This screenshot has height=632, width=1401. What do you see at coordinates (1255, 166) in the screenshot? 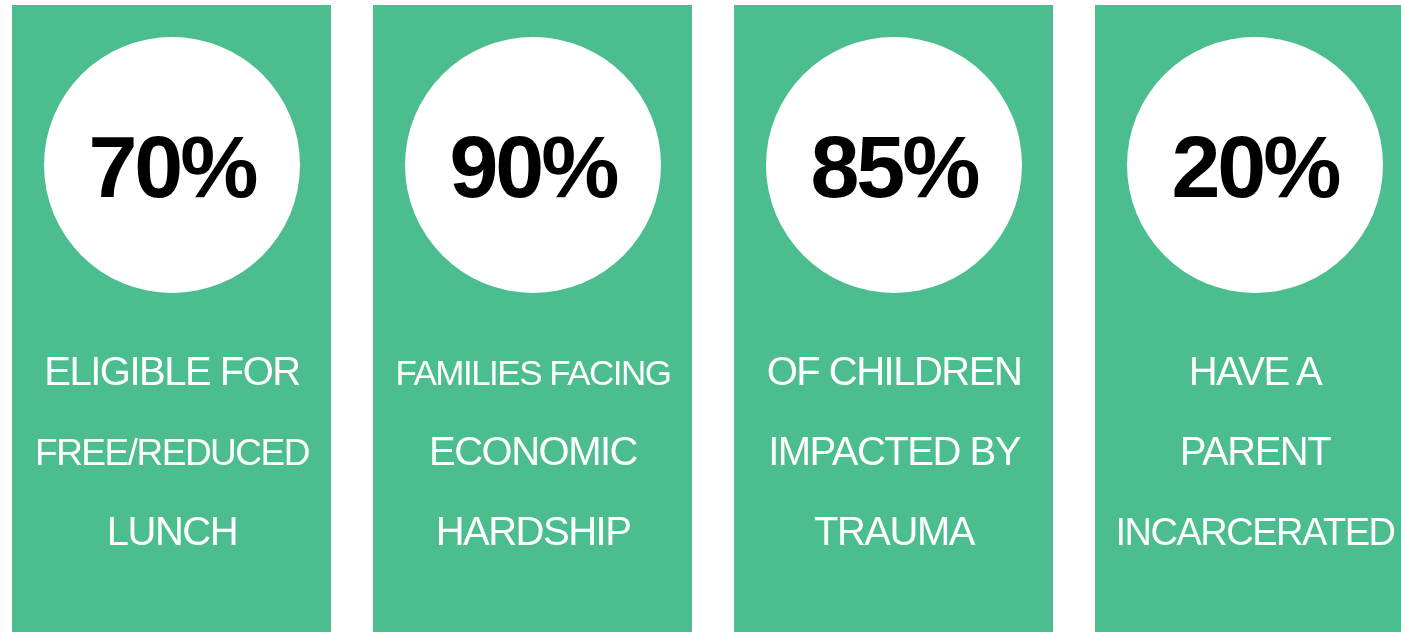
I see `data-label: 20%` at bounding box center [1255, 166].